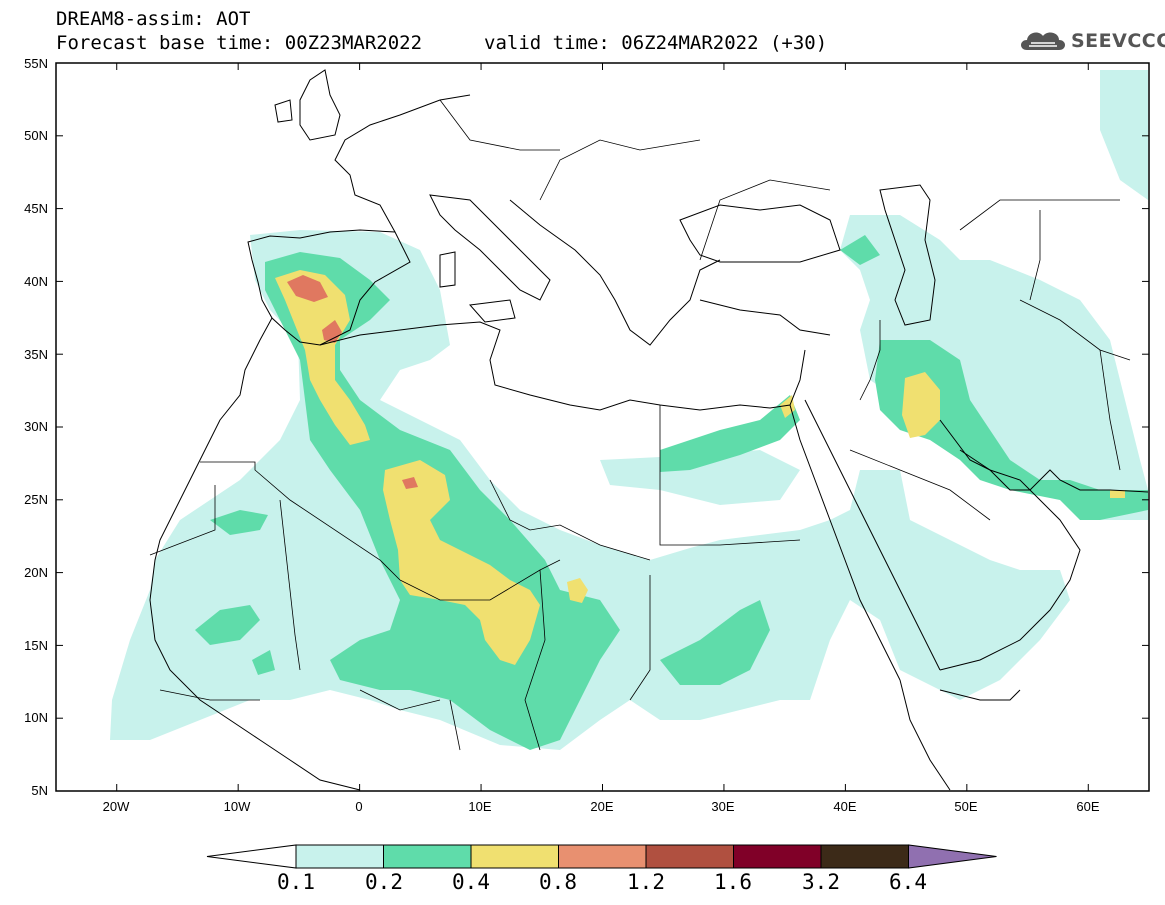  I want to click on lon-label: 10E, so click(480, 806).